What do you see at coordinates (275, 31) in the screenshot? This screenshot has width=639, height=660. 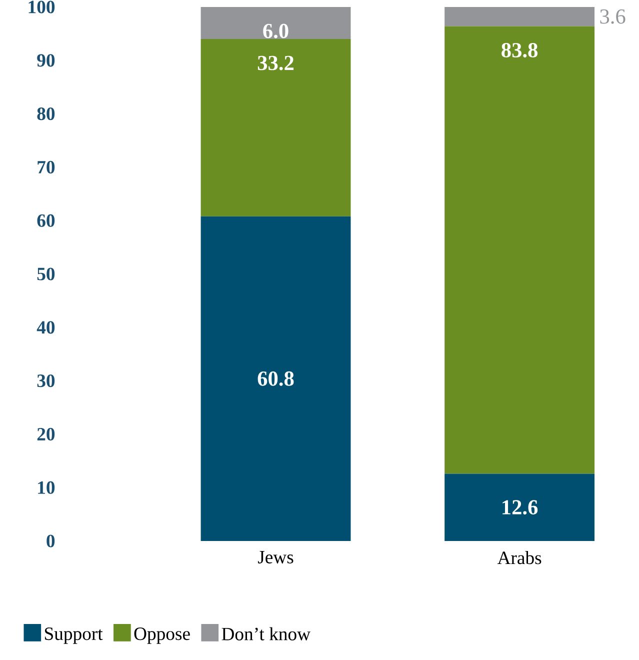 I see `data-label: 6.0` at bounding box center [275, 31].